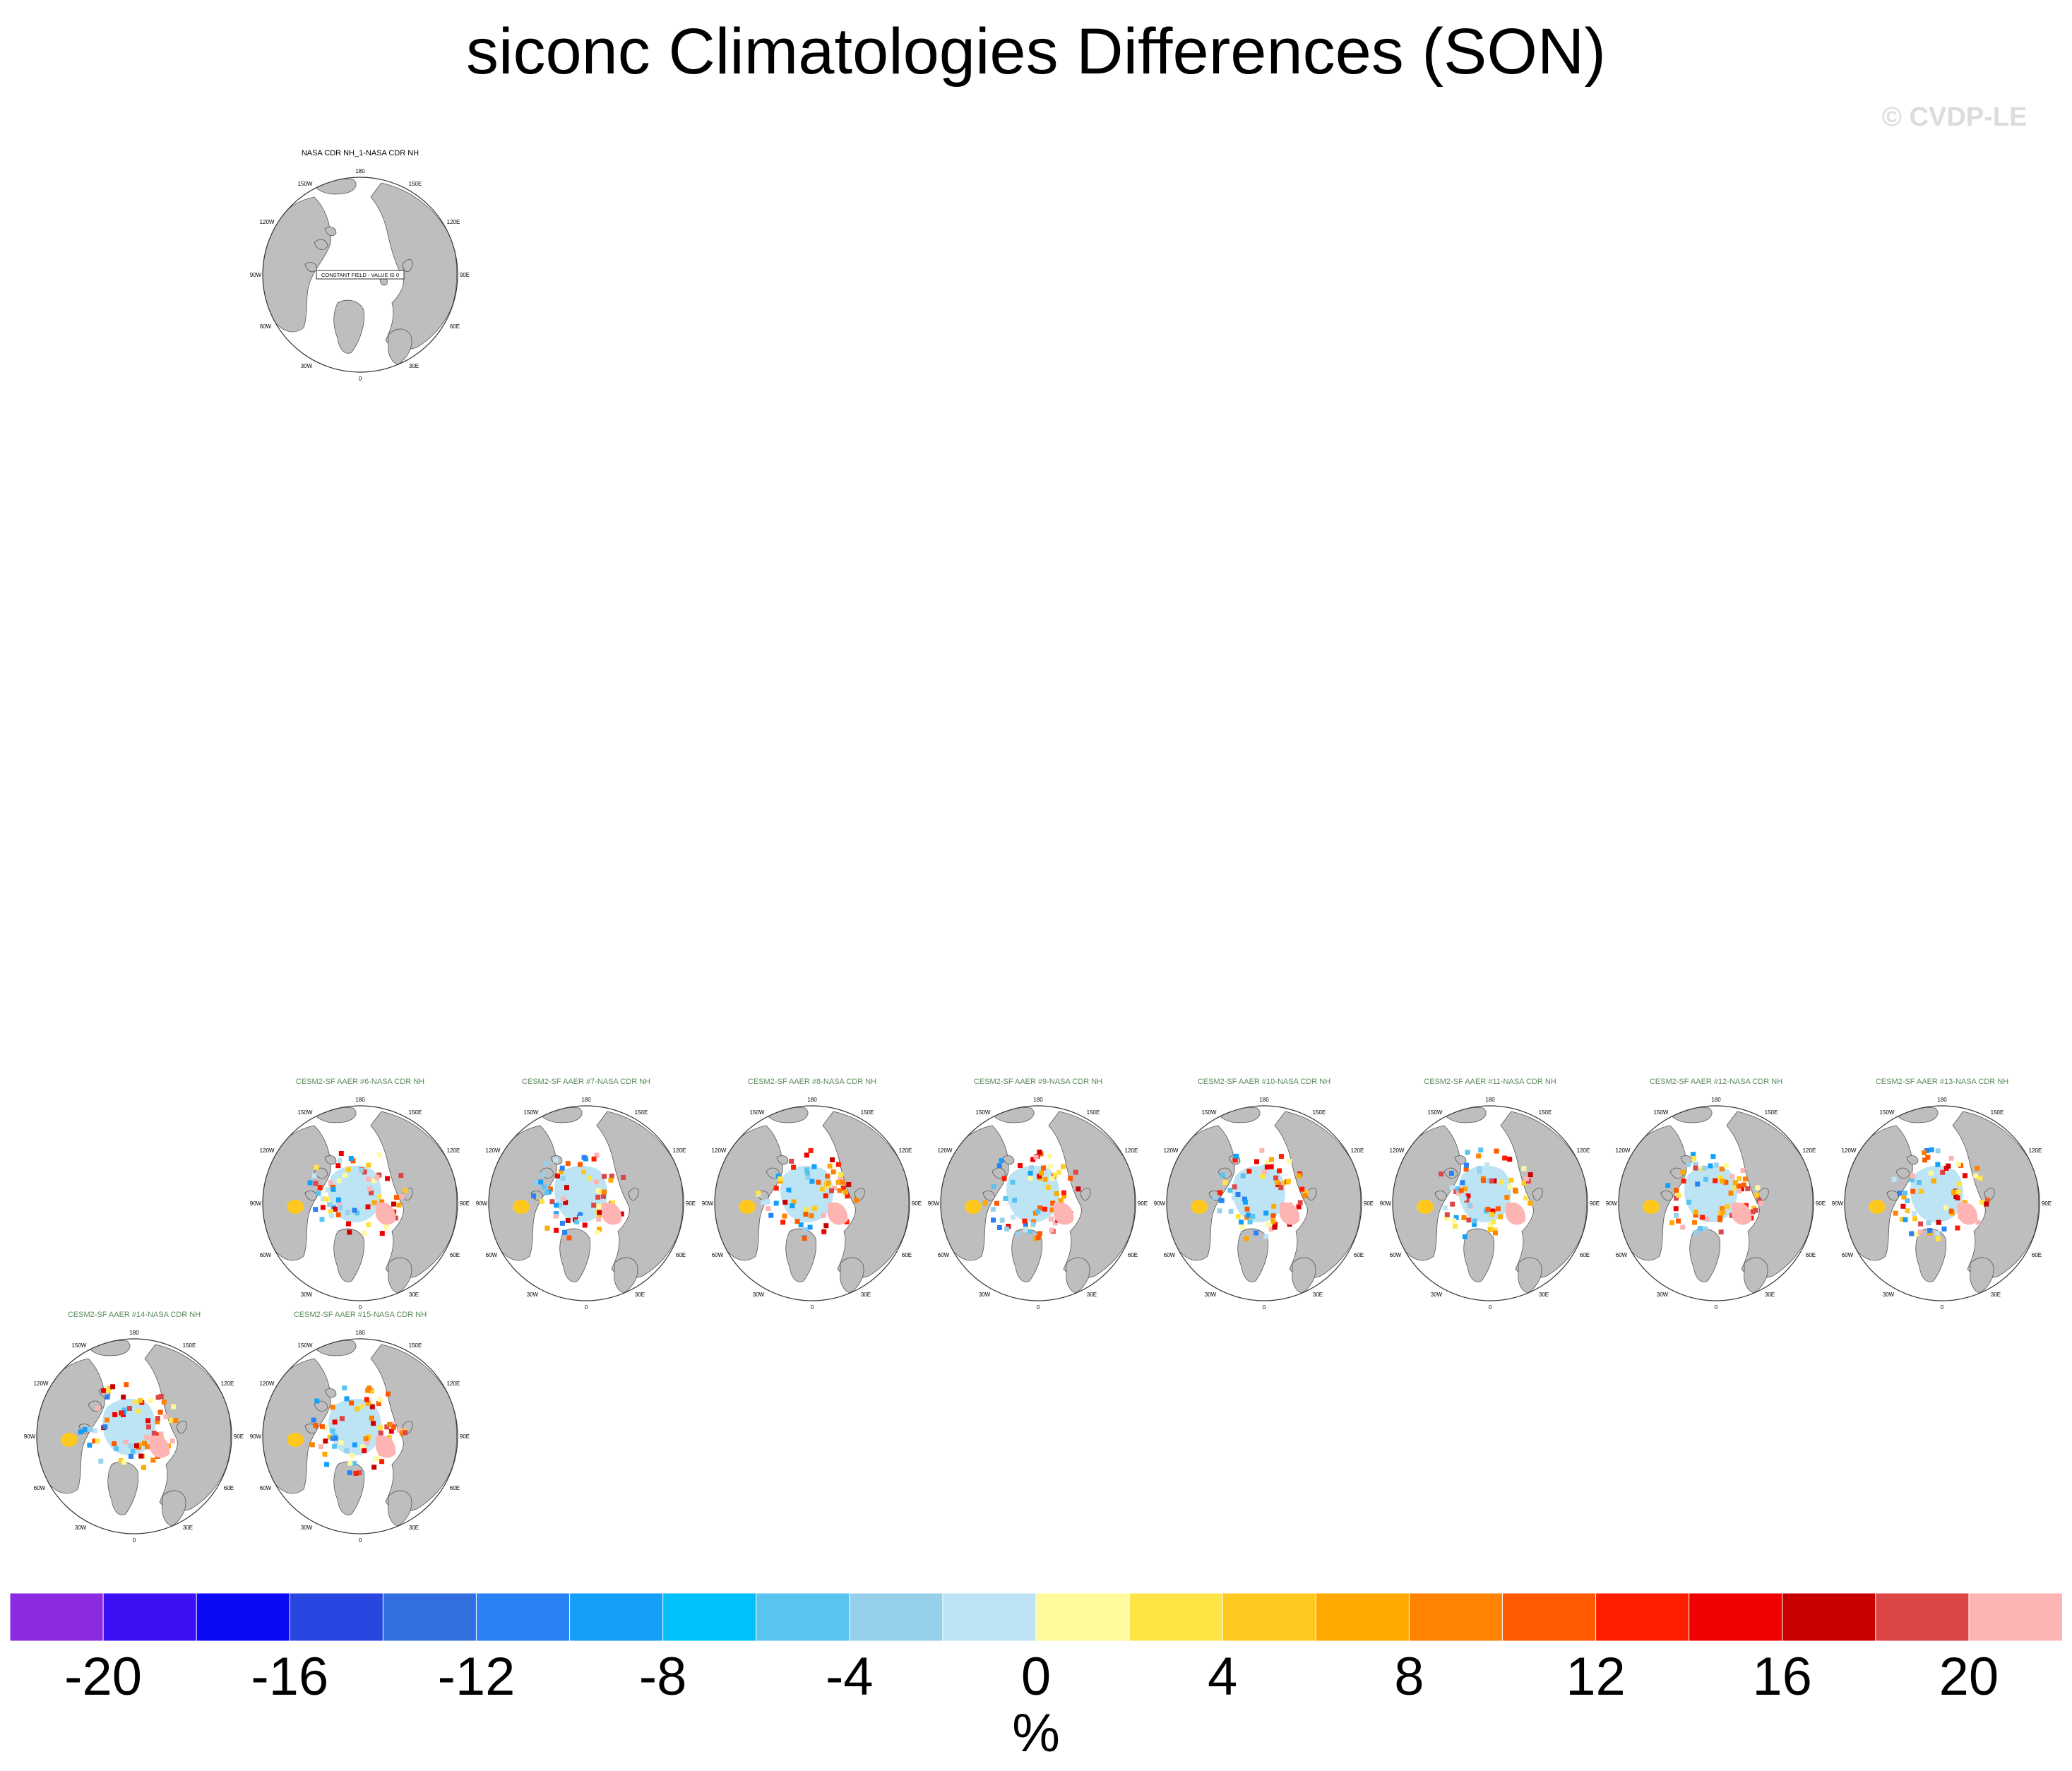 Image resolution: width=2072 pixels, height=1771 pixels. What do you see at coordinates (1209, 1112) in the screenshot?
I see `longitude-label: 150W` at bounding box center [1209, 1112].